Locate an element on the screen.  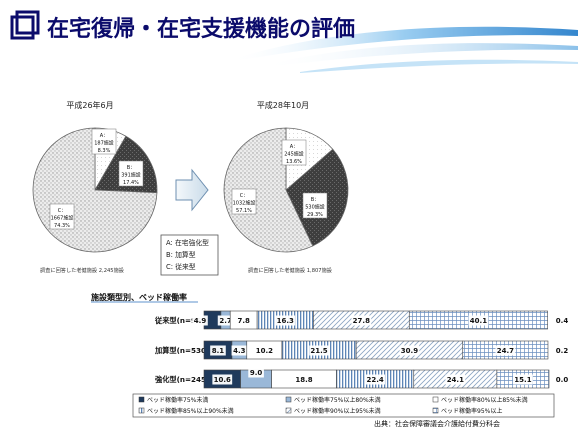
pie-label-text: 1032施設 is located at coordinates (244, 203).